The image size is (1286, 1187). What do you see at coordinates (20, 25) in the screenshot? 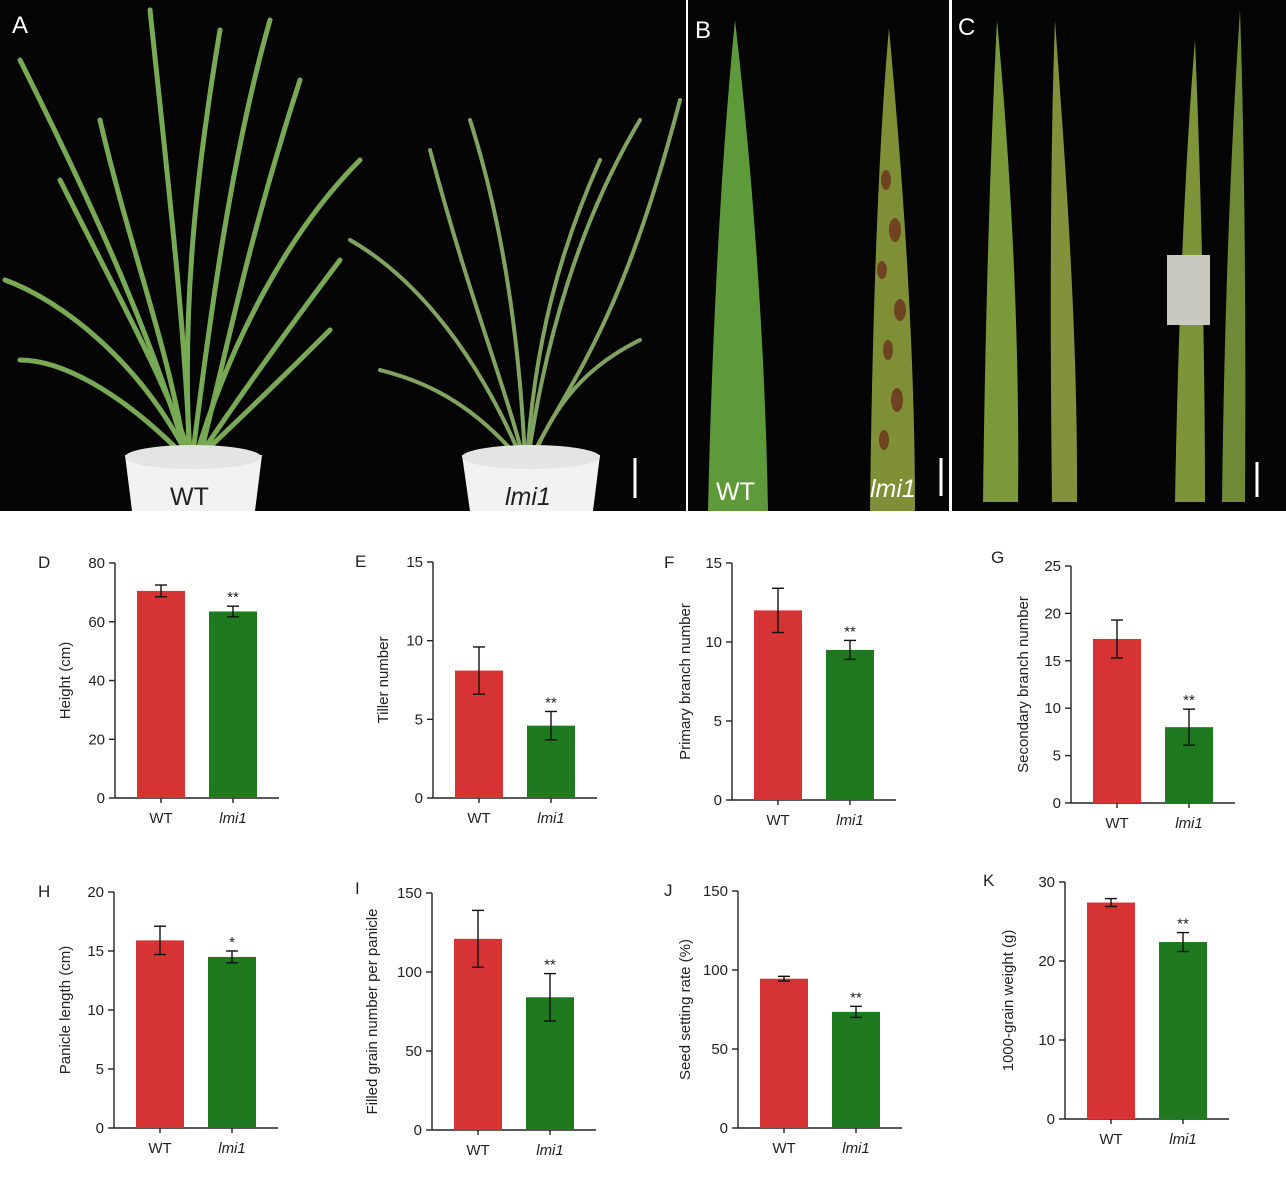
I see `panel-letter-a: A` at bounding box center [20, 25].